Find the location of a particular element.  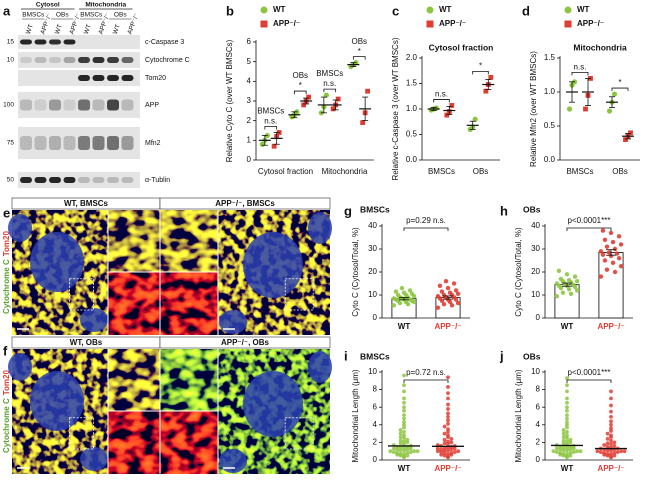

mw-label: 15 is located at coordinates (11, 42).